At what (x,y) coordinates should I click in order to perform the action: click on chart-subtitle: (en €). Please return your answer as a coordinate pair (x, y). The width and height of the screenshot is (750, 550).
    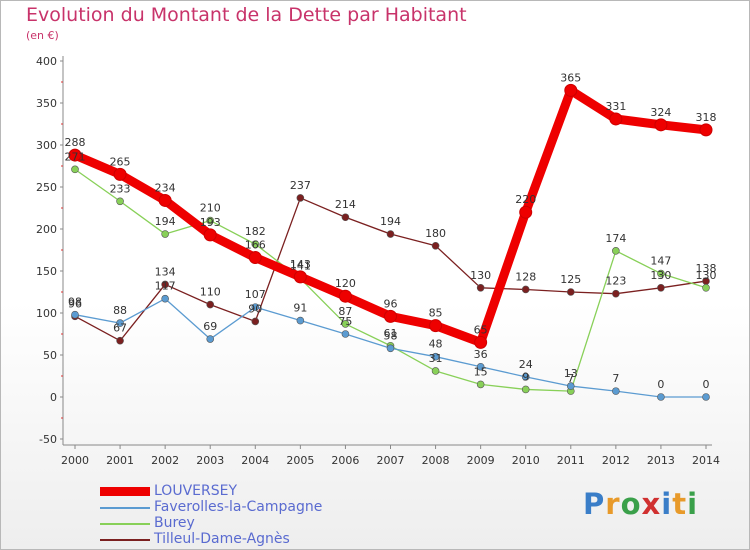
    Looking at the image, I should click on (42, 35).